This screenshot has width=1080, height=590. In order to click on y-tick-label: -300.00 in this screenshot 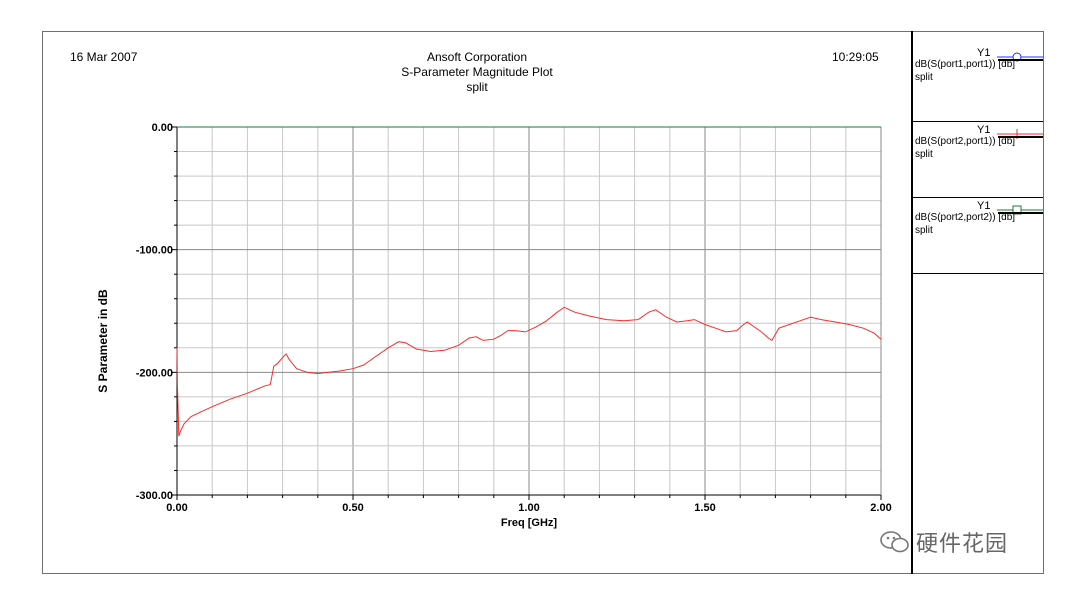, I will do `click(154, 496)`.